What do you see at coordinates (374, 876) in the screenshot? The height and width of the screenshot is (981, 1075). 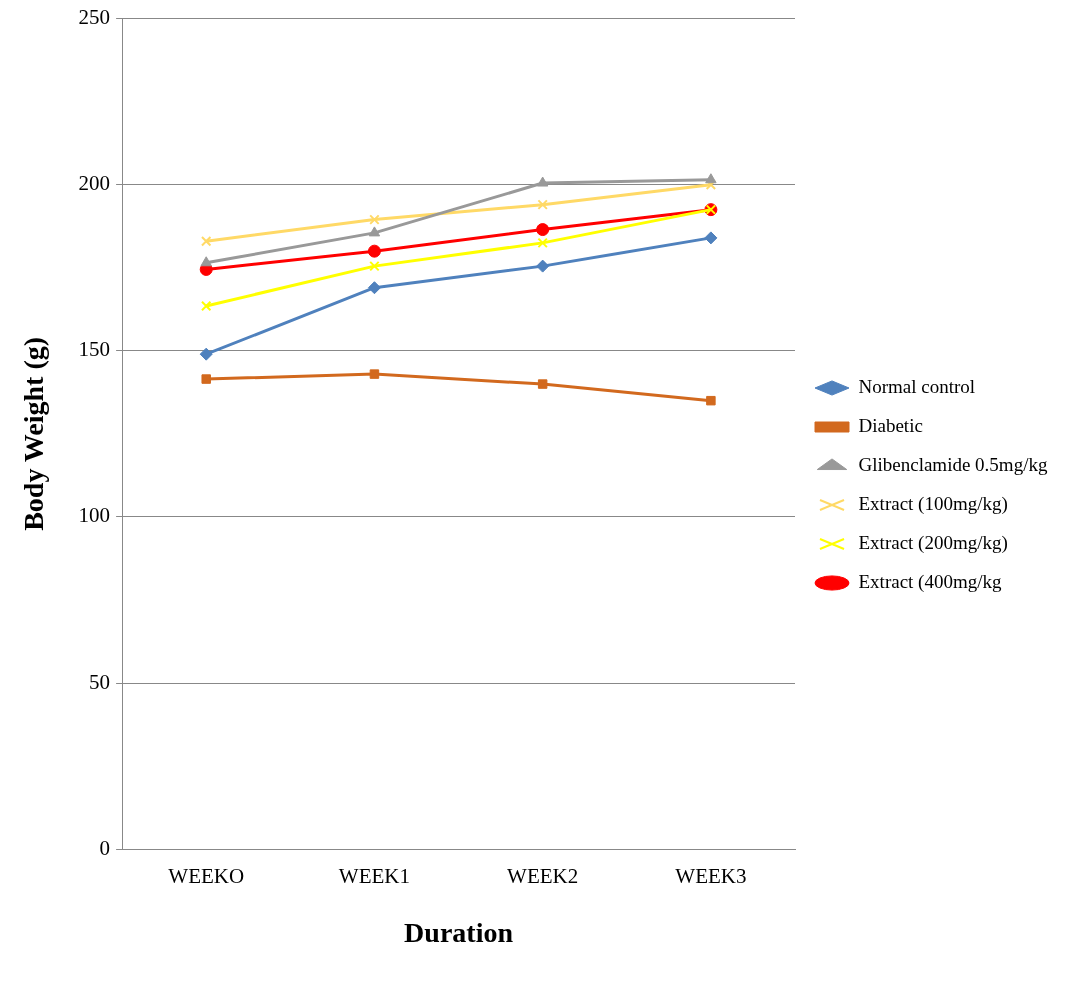 I see `x-tick-label: WEEK1` at bounding box center [374, 876].